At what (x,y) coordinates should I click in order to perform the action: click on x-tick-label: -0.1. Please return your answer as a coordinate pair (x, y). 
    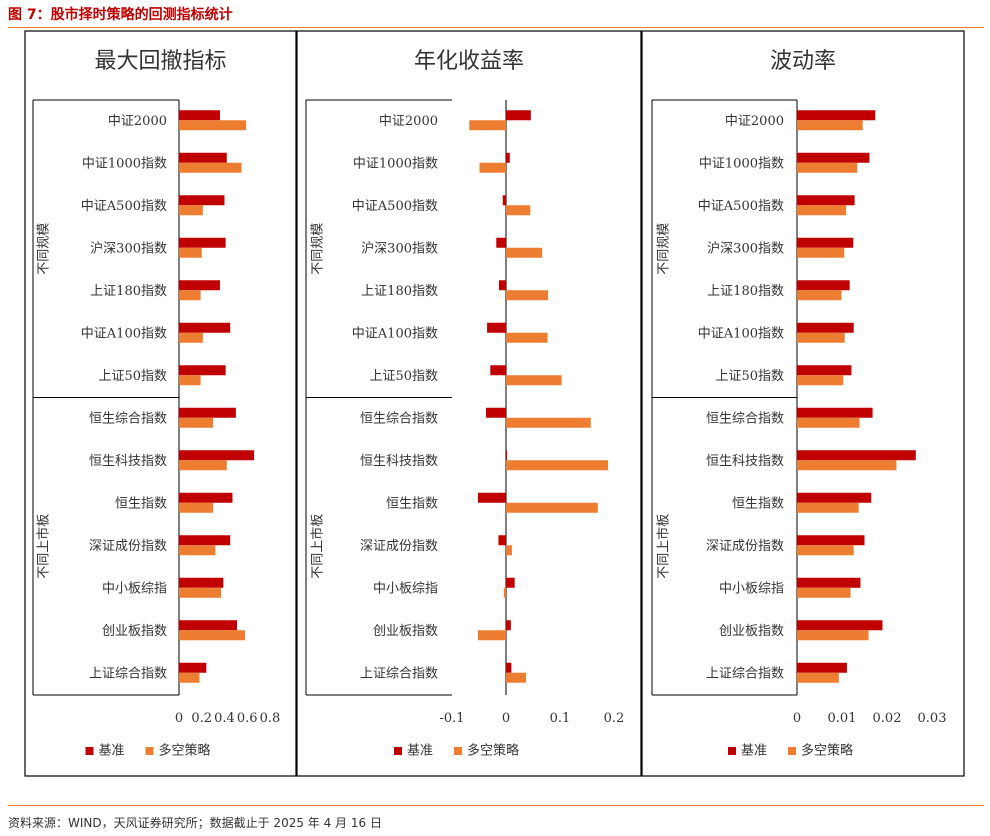
    Looking at the image, I should click on (451, 718).